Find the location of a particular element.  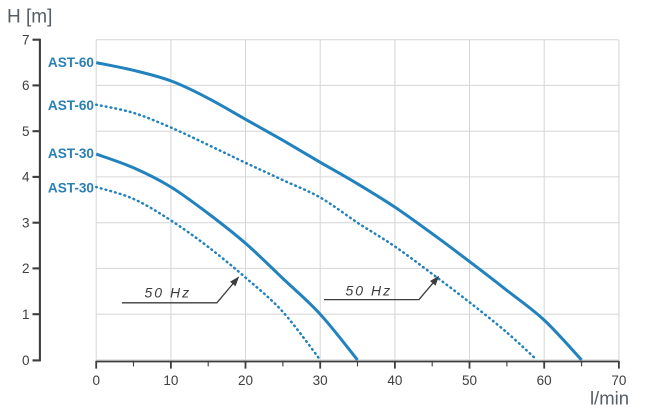

svg-text: 50 is located at coordinates (469, 380).